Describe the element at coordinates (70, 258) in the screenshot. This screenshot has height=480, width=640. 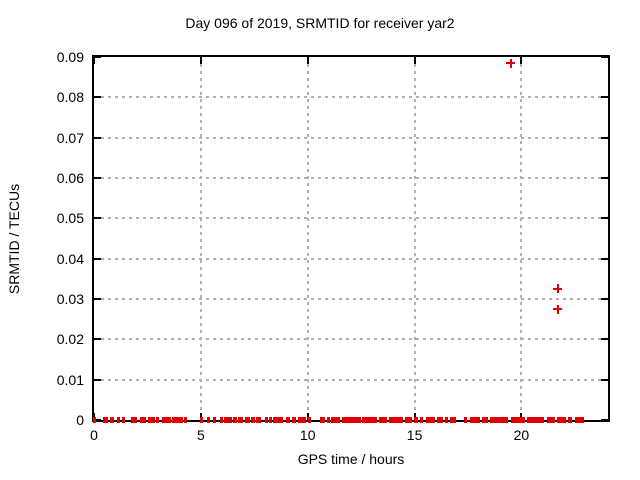
I see `y-tick-label: 0.04` at that location.